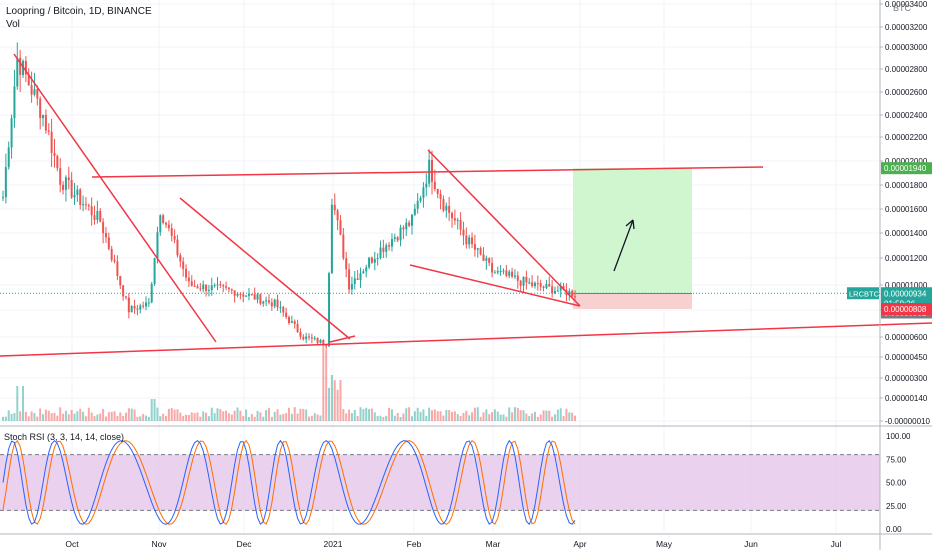 The width and height of the screenshot is (932, 555). What do you see at coordinates (579, 544) in the screenshot?
I see `time-tick-label: Apr` at bounding box center [579, 544].